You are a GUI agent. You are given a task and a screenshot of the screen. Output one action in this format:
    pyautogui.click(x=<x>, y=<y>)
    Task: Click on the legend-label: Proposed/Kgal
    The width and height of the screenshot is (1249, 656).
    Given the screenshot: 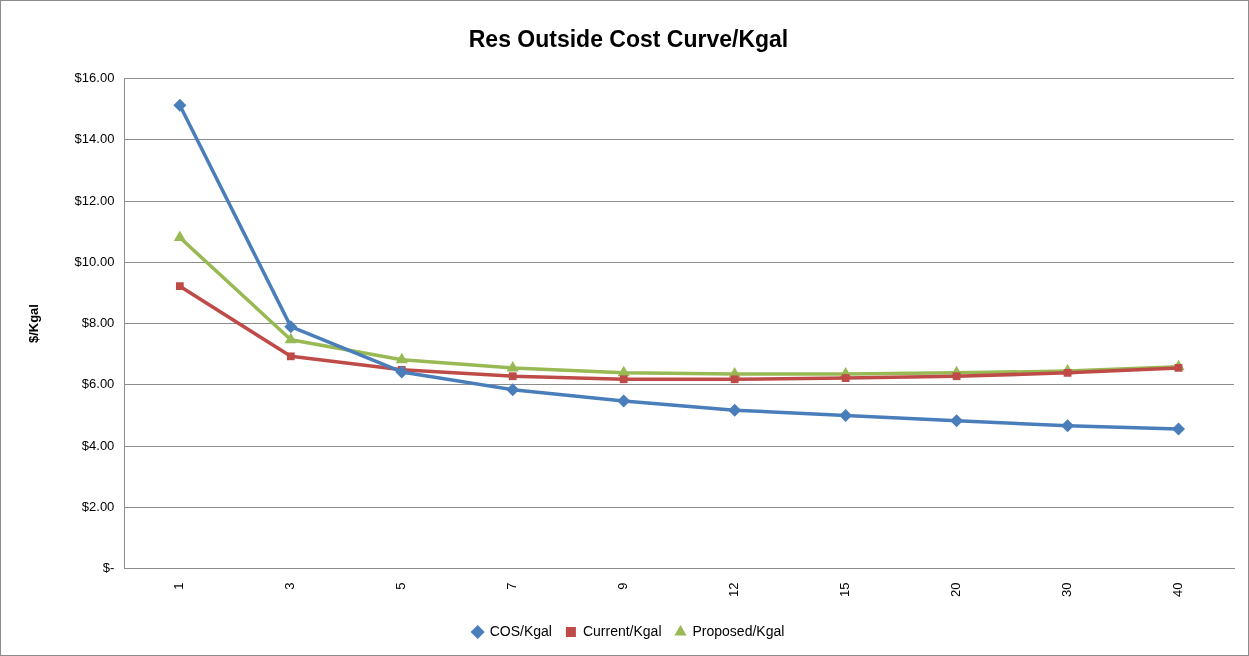 What is the action you would take?
    pyautogui.click(x=738, y=630)
    